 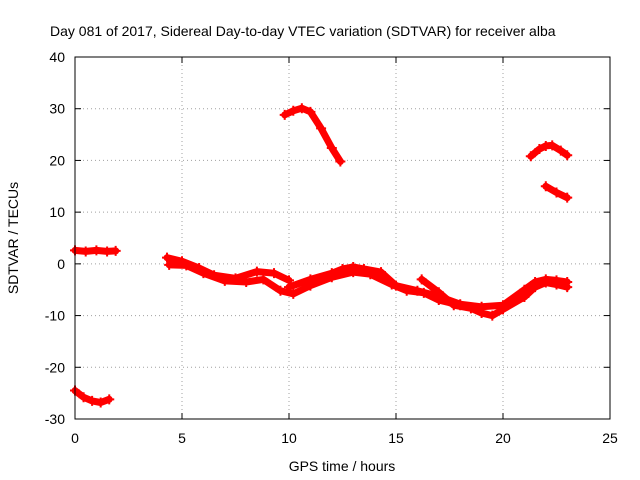 I want to click on y-tick-label: -20, so click(x=55, y=367).